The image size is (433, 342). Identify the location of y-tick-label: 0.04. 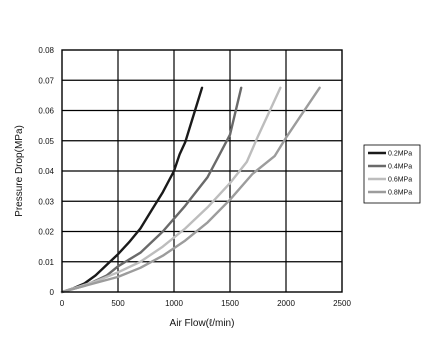
(46, 171).